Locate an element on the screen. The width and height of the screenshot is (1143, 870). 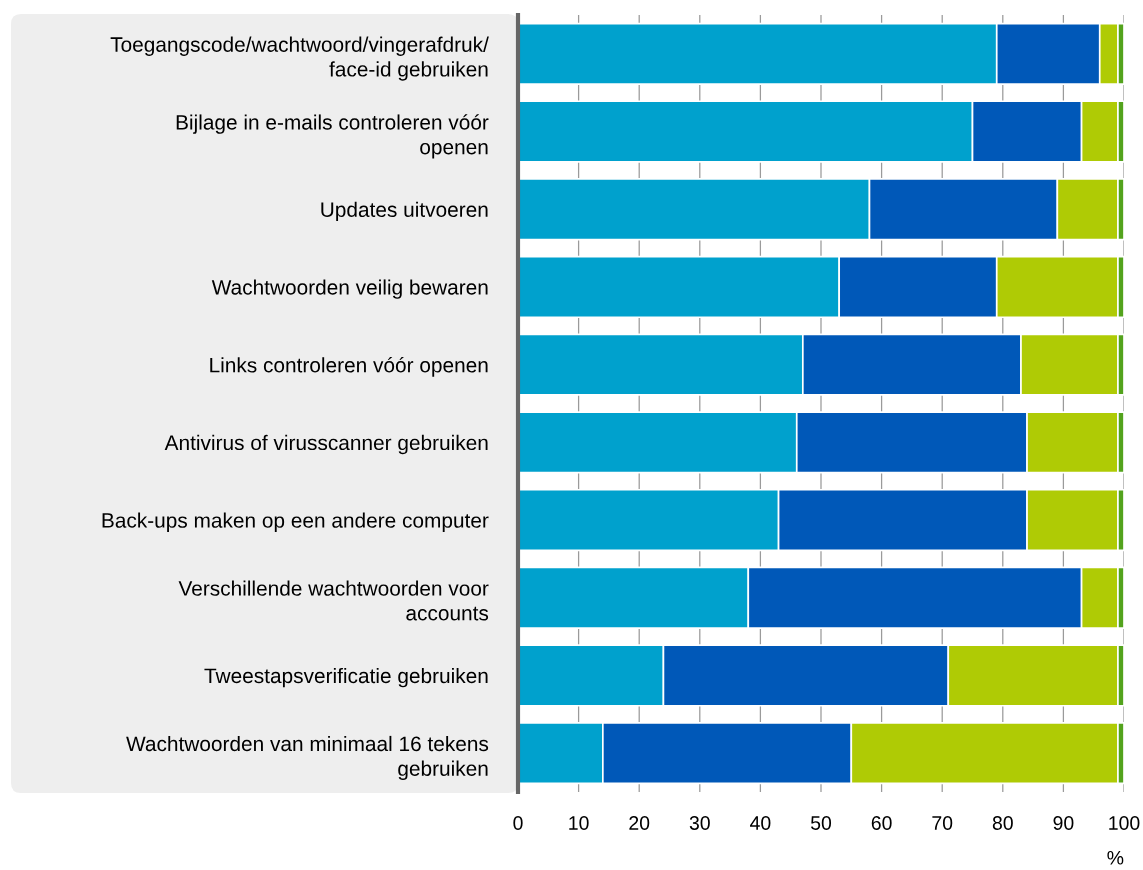
x-tick-label: 30 is located at coordinates (699, 823).